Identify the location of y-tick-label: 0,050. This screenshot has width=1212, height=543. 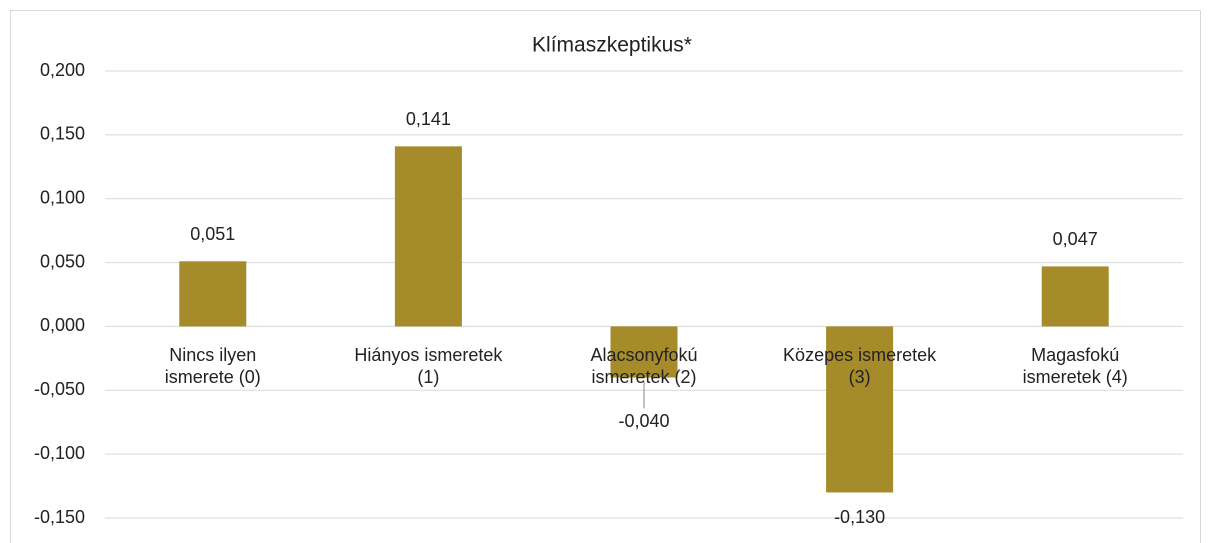
(62, 261).